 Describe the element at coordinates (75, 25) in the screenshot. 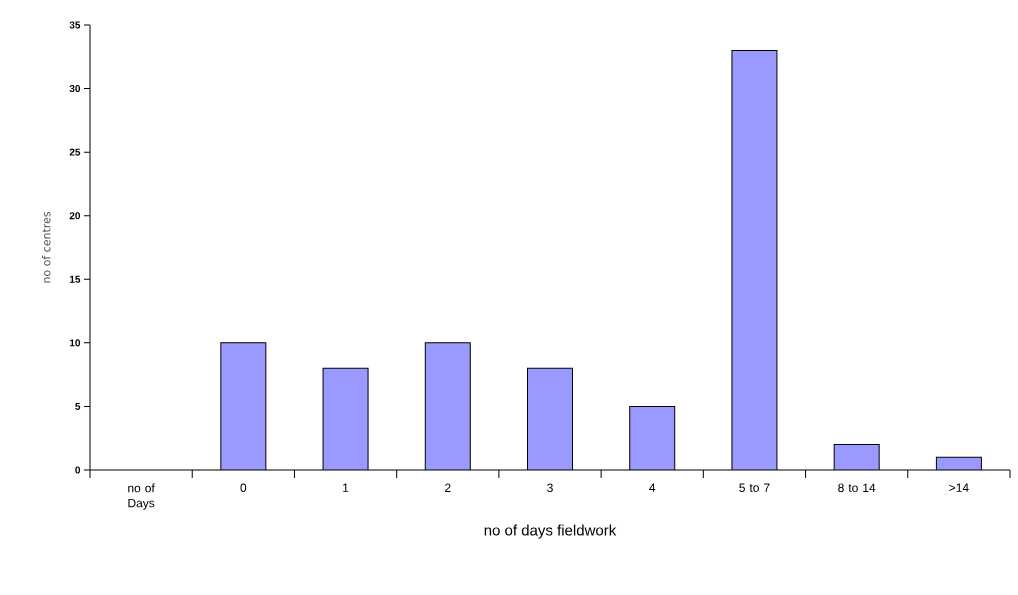

I see `y-tick-label: 35` at that location.